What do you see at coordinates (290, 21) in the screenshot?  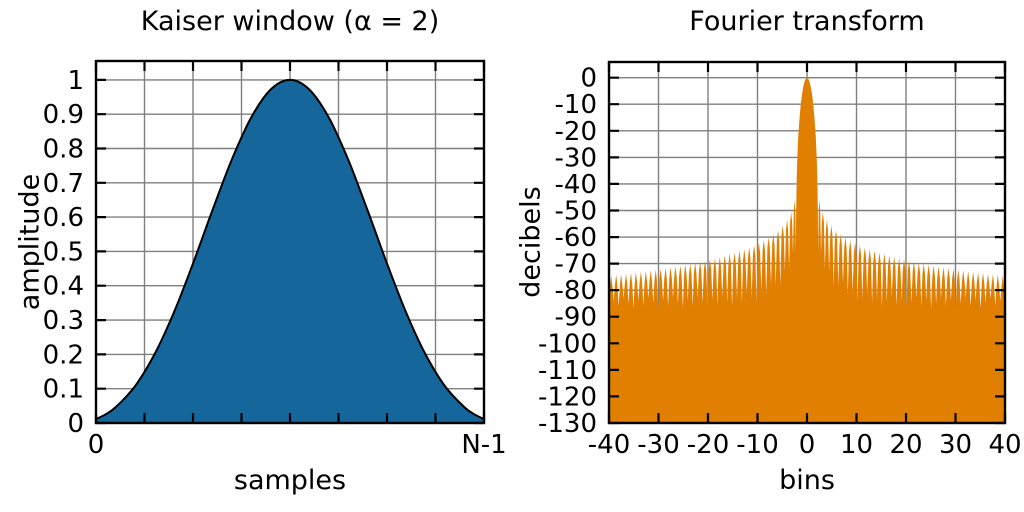 I see `left-chart-title: Kaiser window (α = 2)` at bounding box center [290, 21].